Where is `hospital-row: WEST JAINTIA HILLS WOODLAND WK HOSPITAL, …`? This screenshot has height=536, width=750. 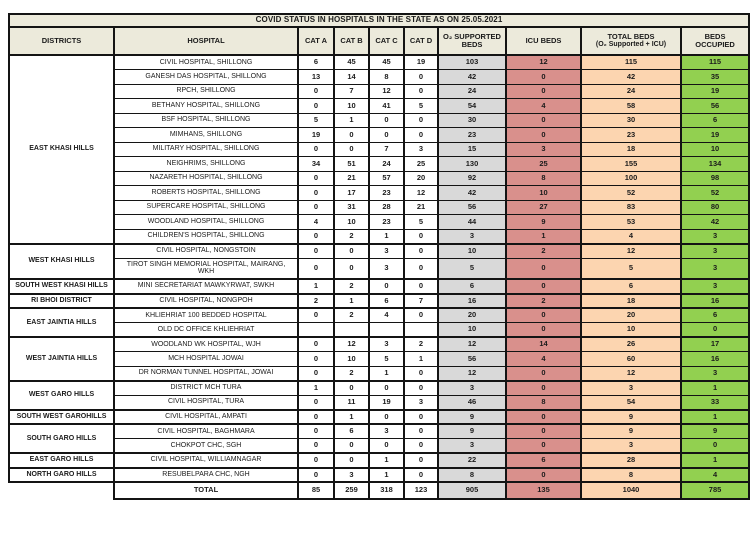
hospital-row: WEST JAINTIA HILLS WOODLAND WK HOSPITAL, … is located at coordinates (379, 358).